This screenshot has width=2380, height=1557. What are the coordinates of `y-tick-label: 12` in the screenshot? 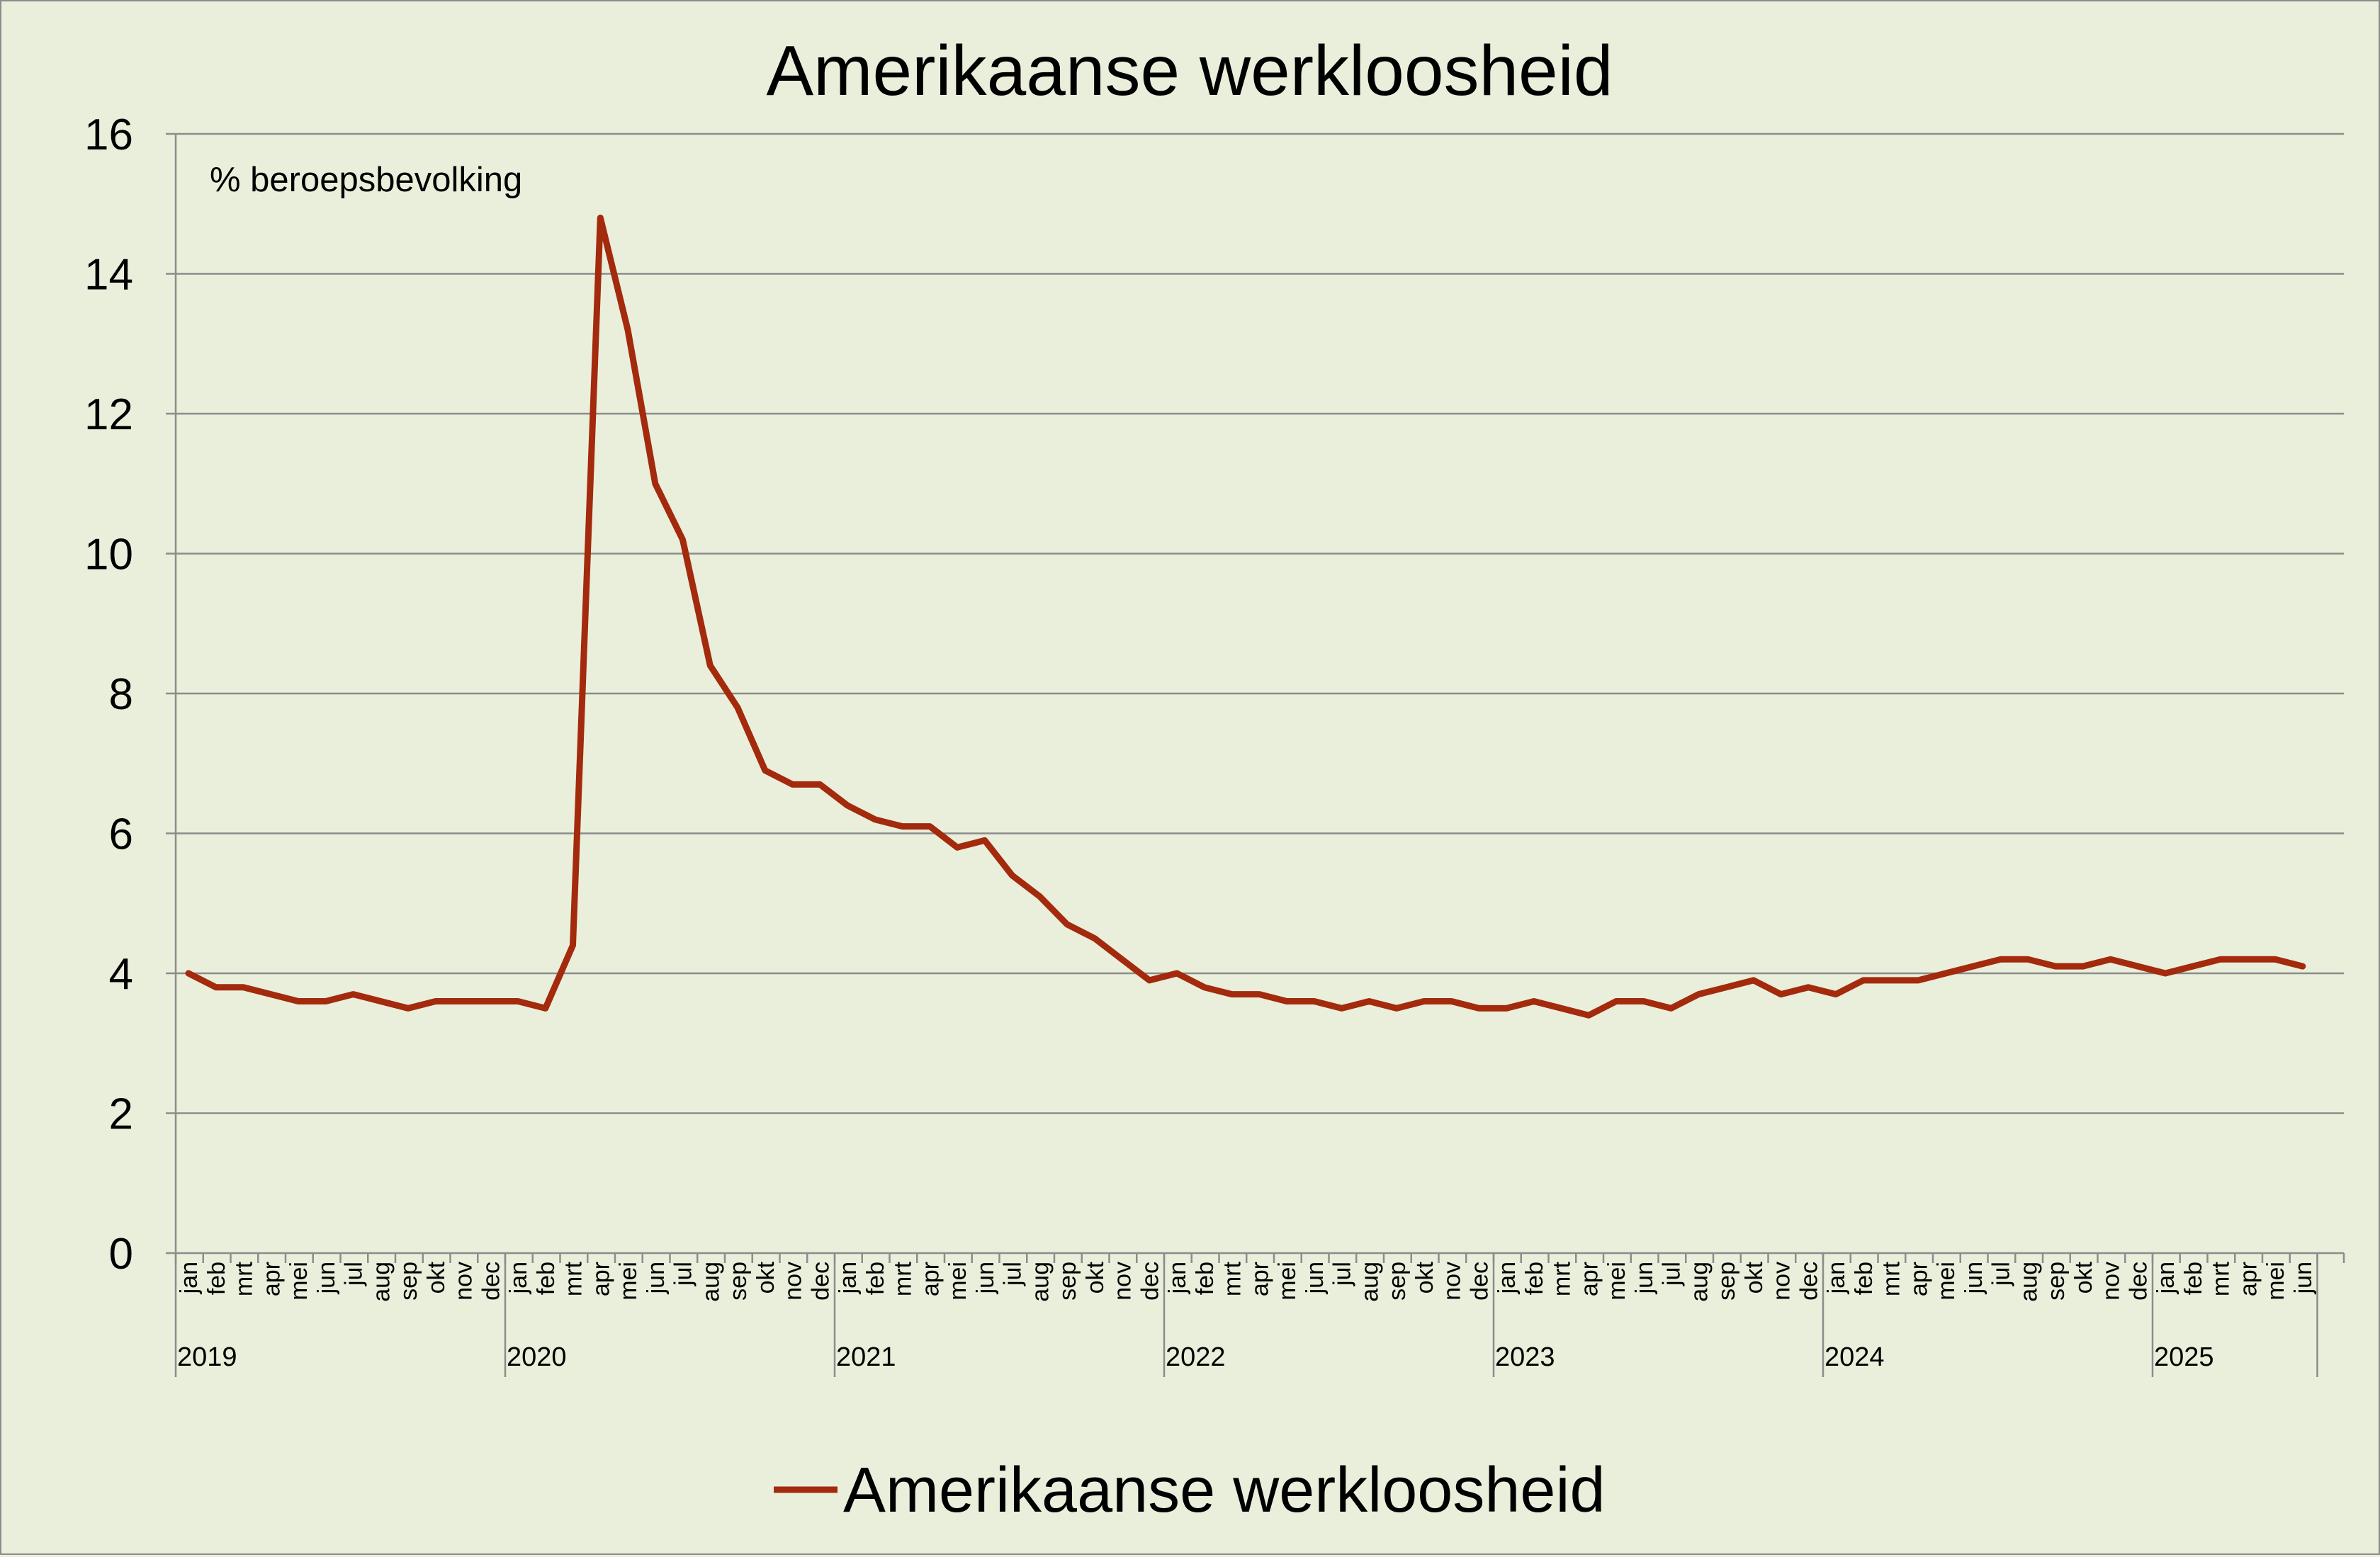 It's located at (109, 414).